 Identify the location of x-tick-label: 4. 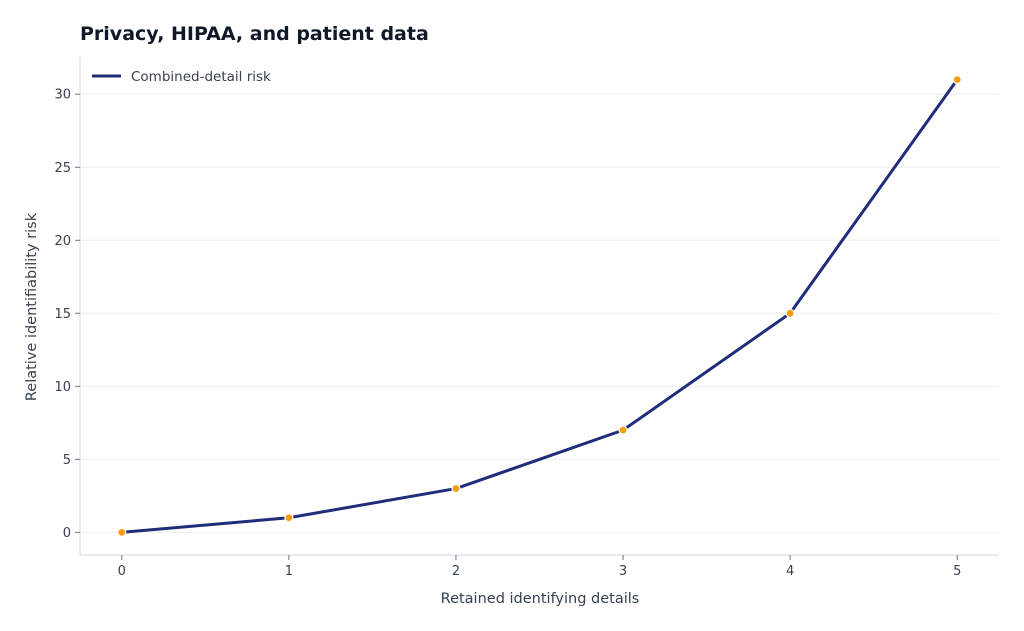
(790, 571).